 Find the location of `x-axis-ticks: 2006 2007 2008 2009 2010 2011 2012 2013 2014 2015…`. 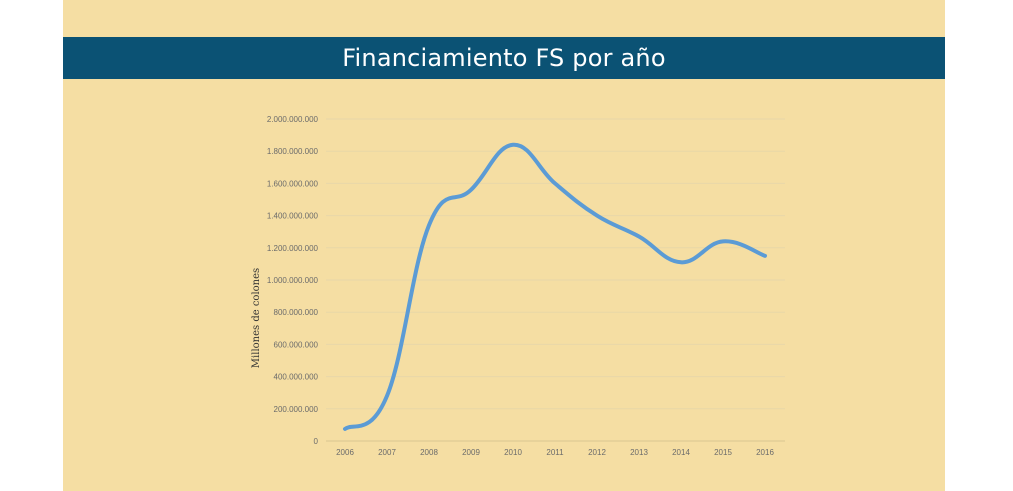

x-axis-ticks: 2006 2007 2008 2009 2010 2011 2012 2013 2014 2015… is located at coordinates (555, 452).